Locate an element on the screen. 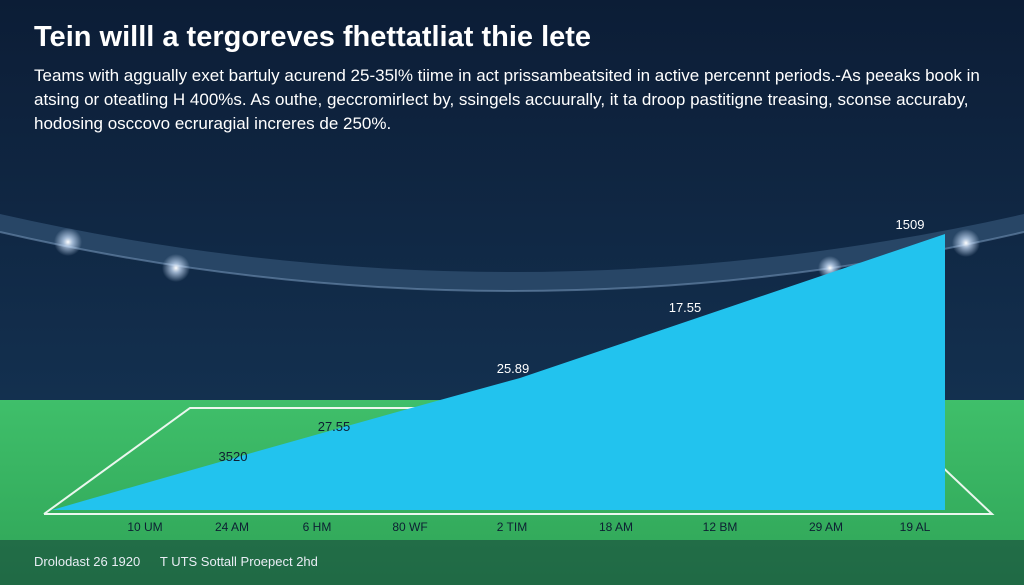  data-label: 27.55 is located at coordinates (334, 426).